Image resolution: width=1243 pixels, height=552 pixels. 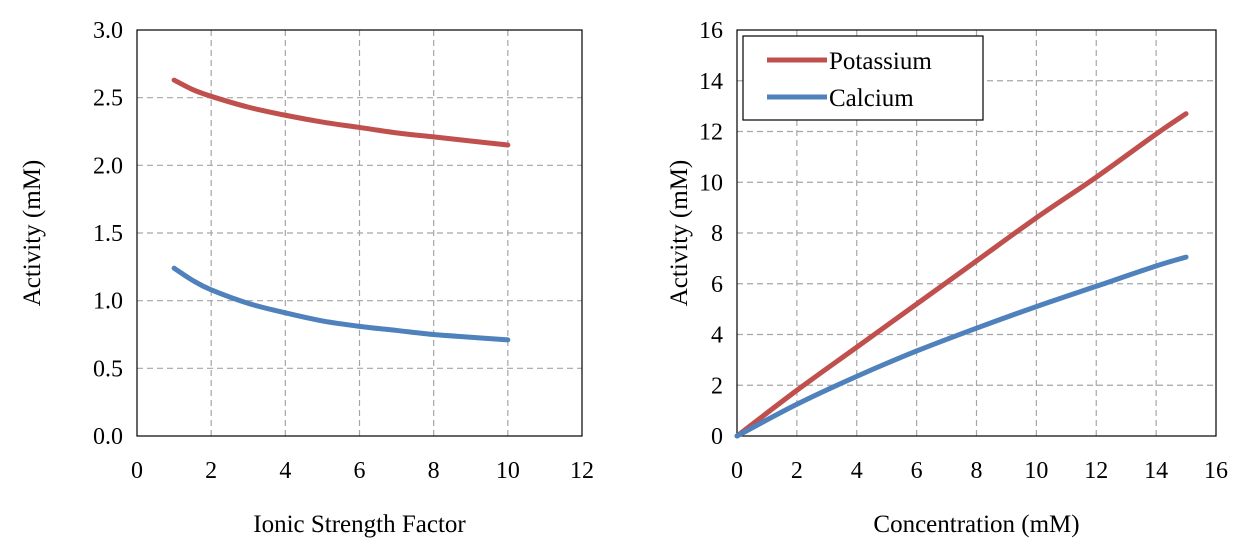 I want to click on y-tick-label: 1.5, so click(x=108, y=234).